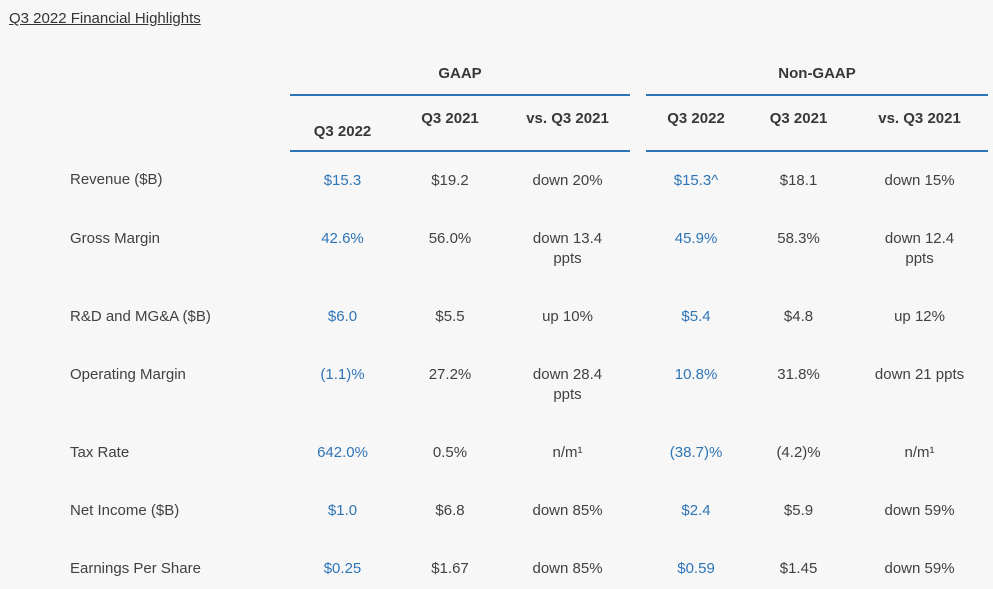 The height and width of the screenshot is (589, 993). I want to click on gaap-col-header-q3-2022: Q3 2022, so click(342, 123).